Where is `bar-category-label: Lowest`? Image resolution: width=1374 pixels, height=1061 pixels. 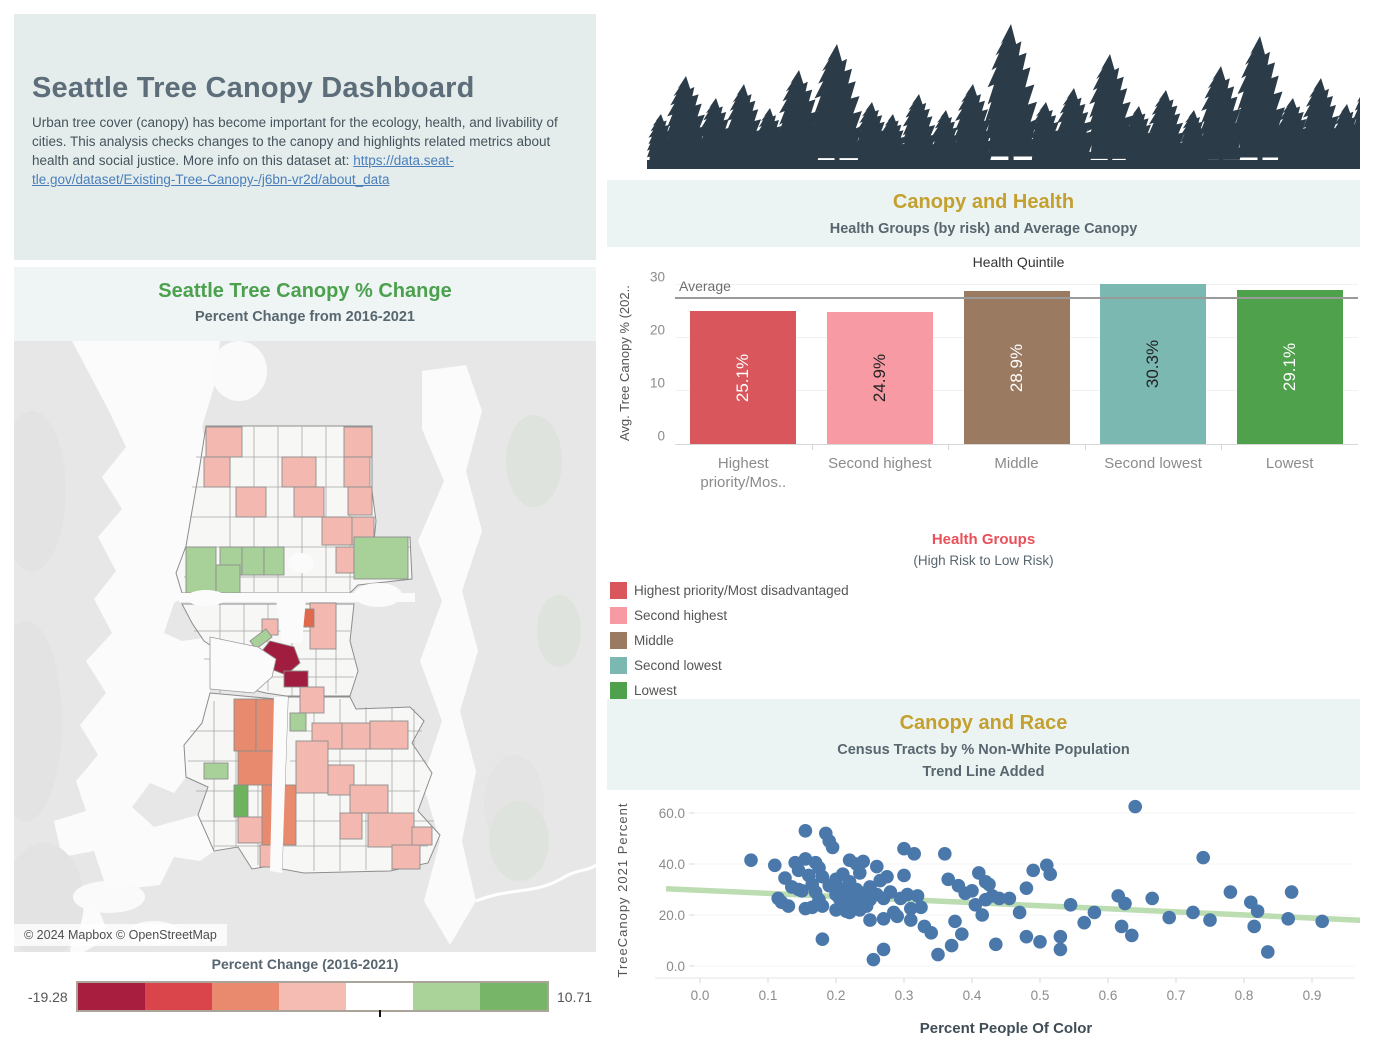
bar-category-label: Lowest is located at coordinates (1289, 463).